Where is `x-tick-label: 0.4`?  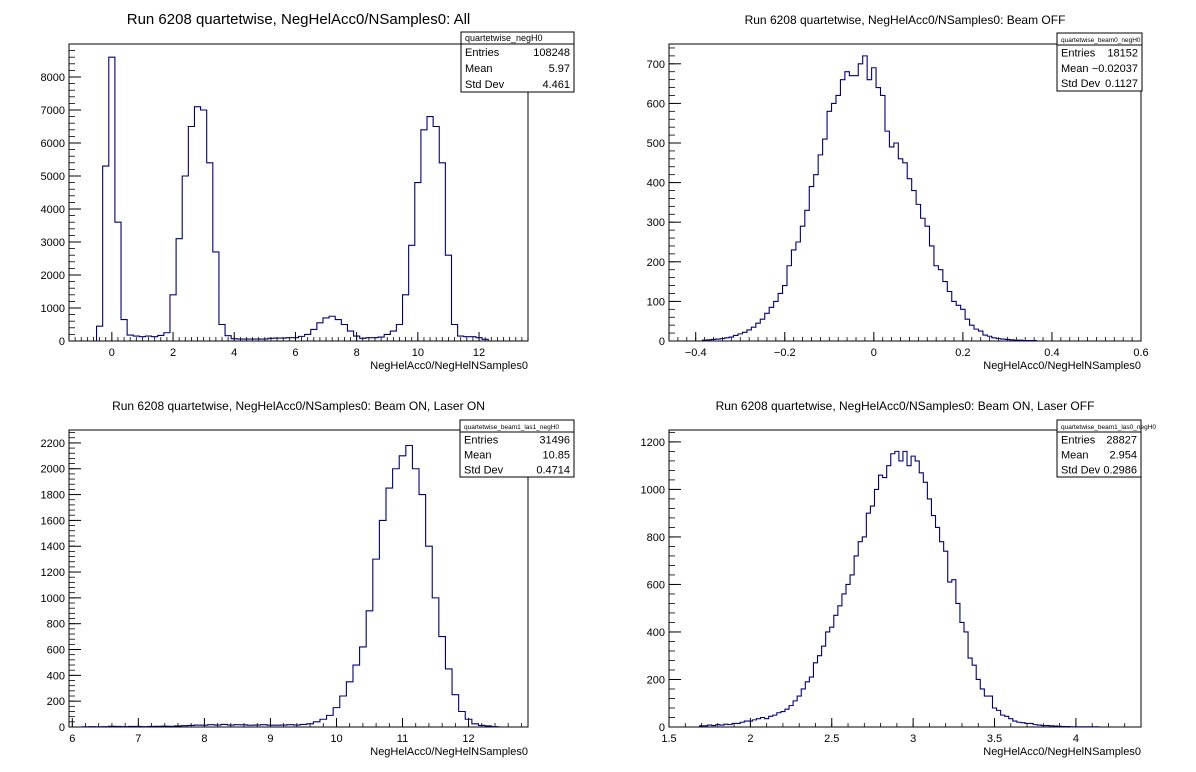 x-tick-label: 0.4 is located at coordinates (1051, 353).